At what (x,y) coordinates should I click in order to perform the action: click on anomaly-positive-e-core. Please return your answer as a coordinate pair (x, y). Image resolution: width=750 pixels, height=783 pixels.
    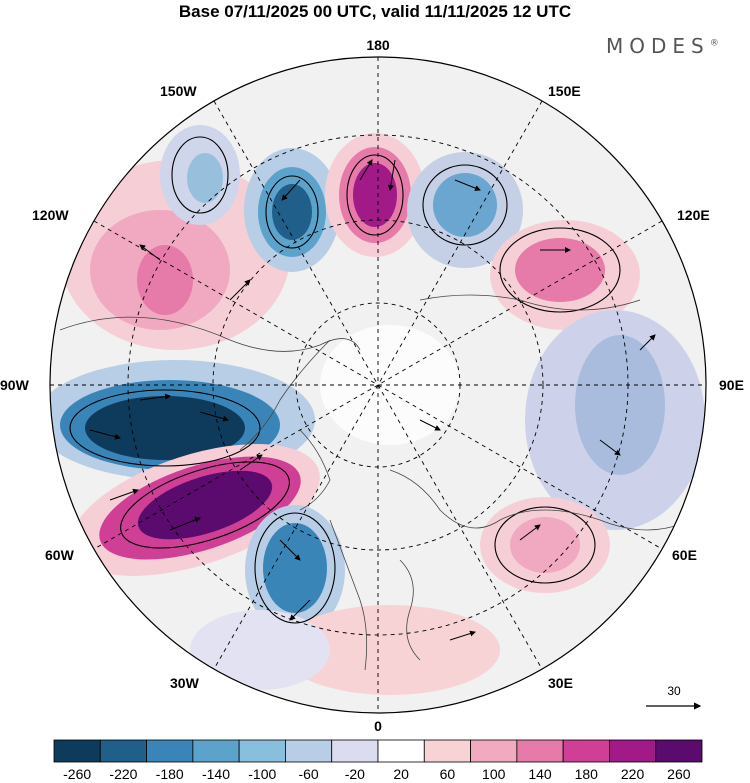
    Looking at the image, I should click on (560, 270).